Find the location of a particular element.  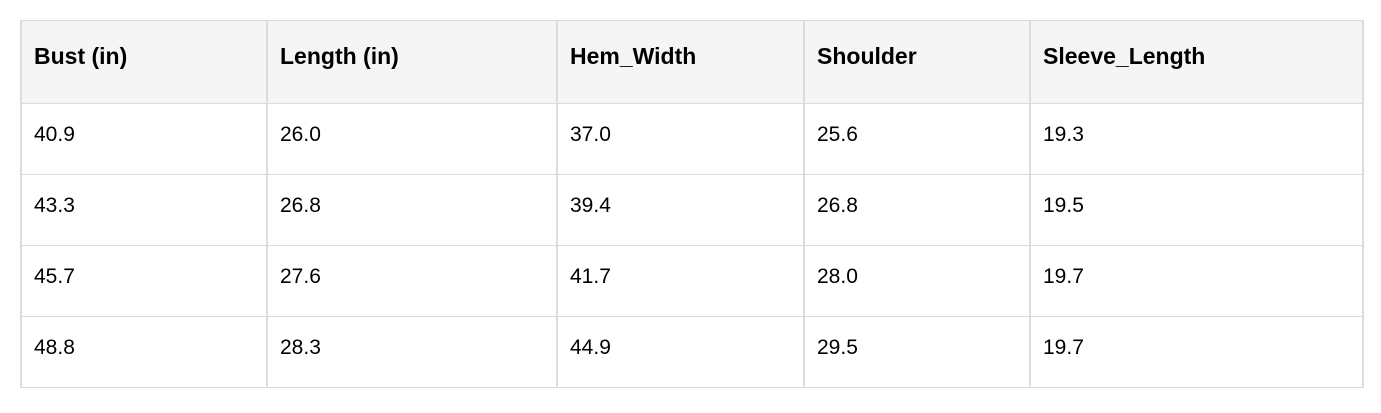

table-cell: 48.8 is located at coordinates (144, 352).